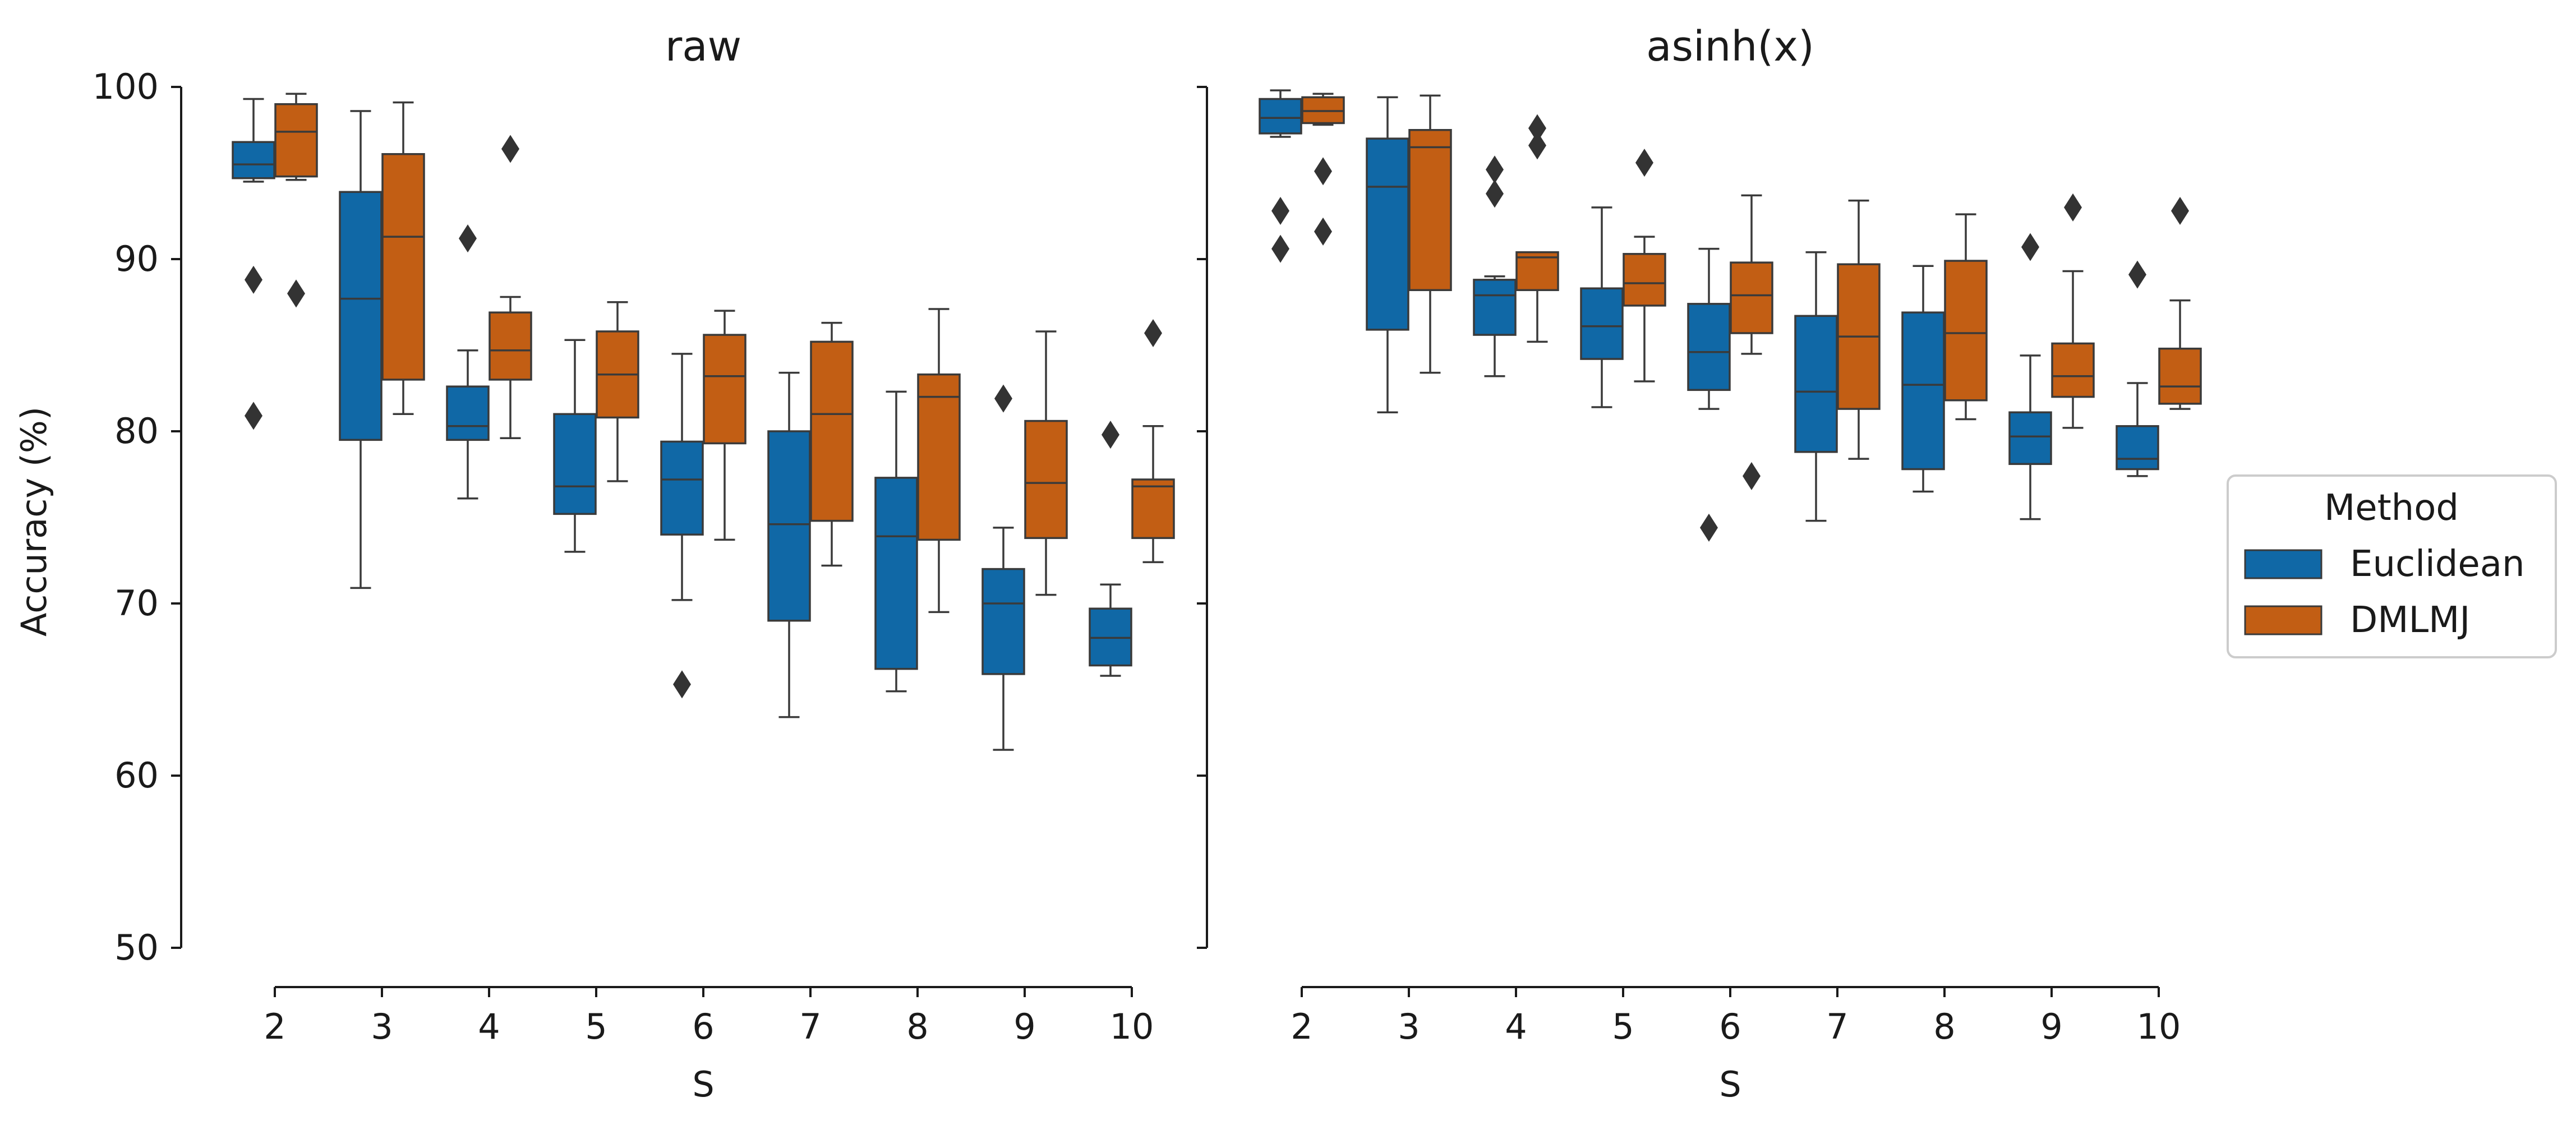  Describe the element at coordinates (136, 775) in the screenshot. I see `y-tick-label: 60` at that location.